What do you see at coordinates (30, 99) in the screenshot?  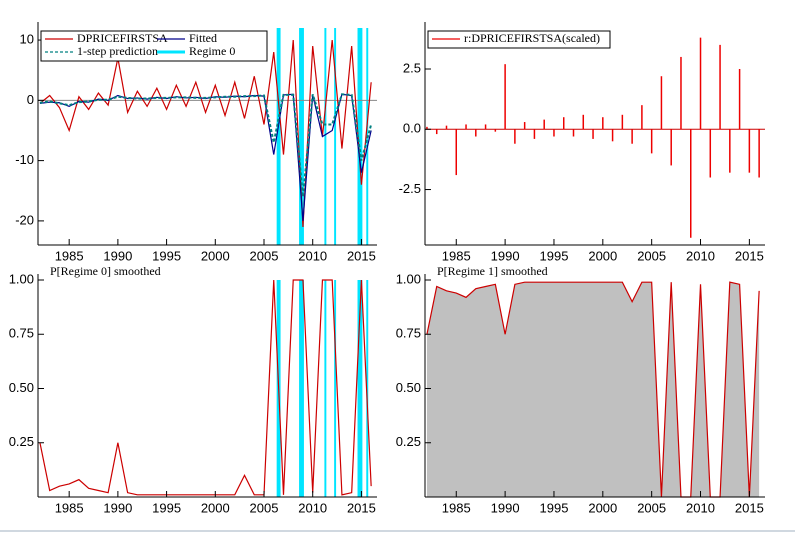 I see `y-tick-label: 0` at bounding box center [30, 99].